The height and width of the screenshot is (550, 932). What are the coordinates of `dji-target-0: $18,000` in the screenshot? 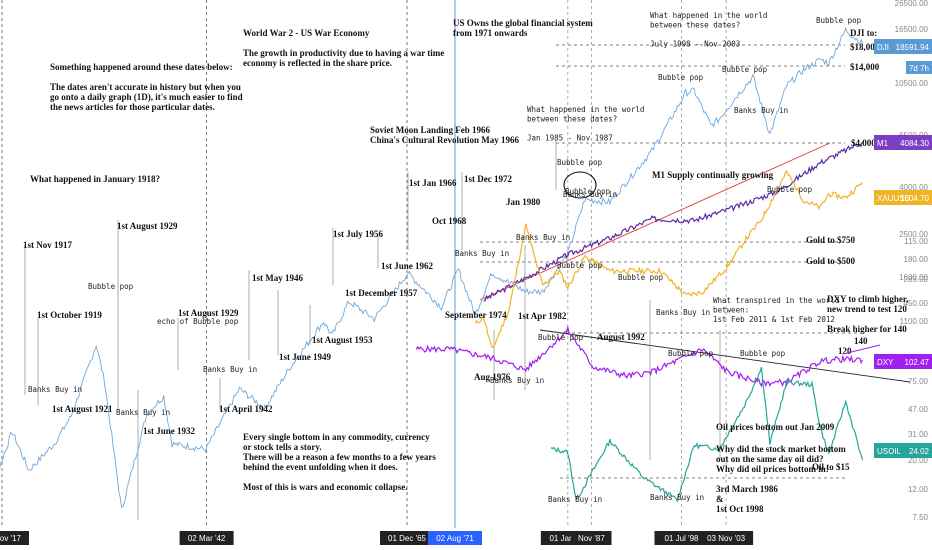 It's located at (865, 47).